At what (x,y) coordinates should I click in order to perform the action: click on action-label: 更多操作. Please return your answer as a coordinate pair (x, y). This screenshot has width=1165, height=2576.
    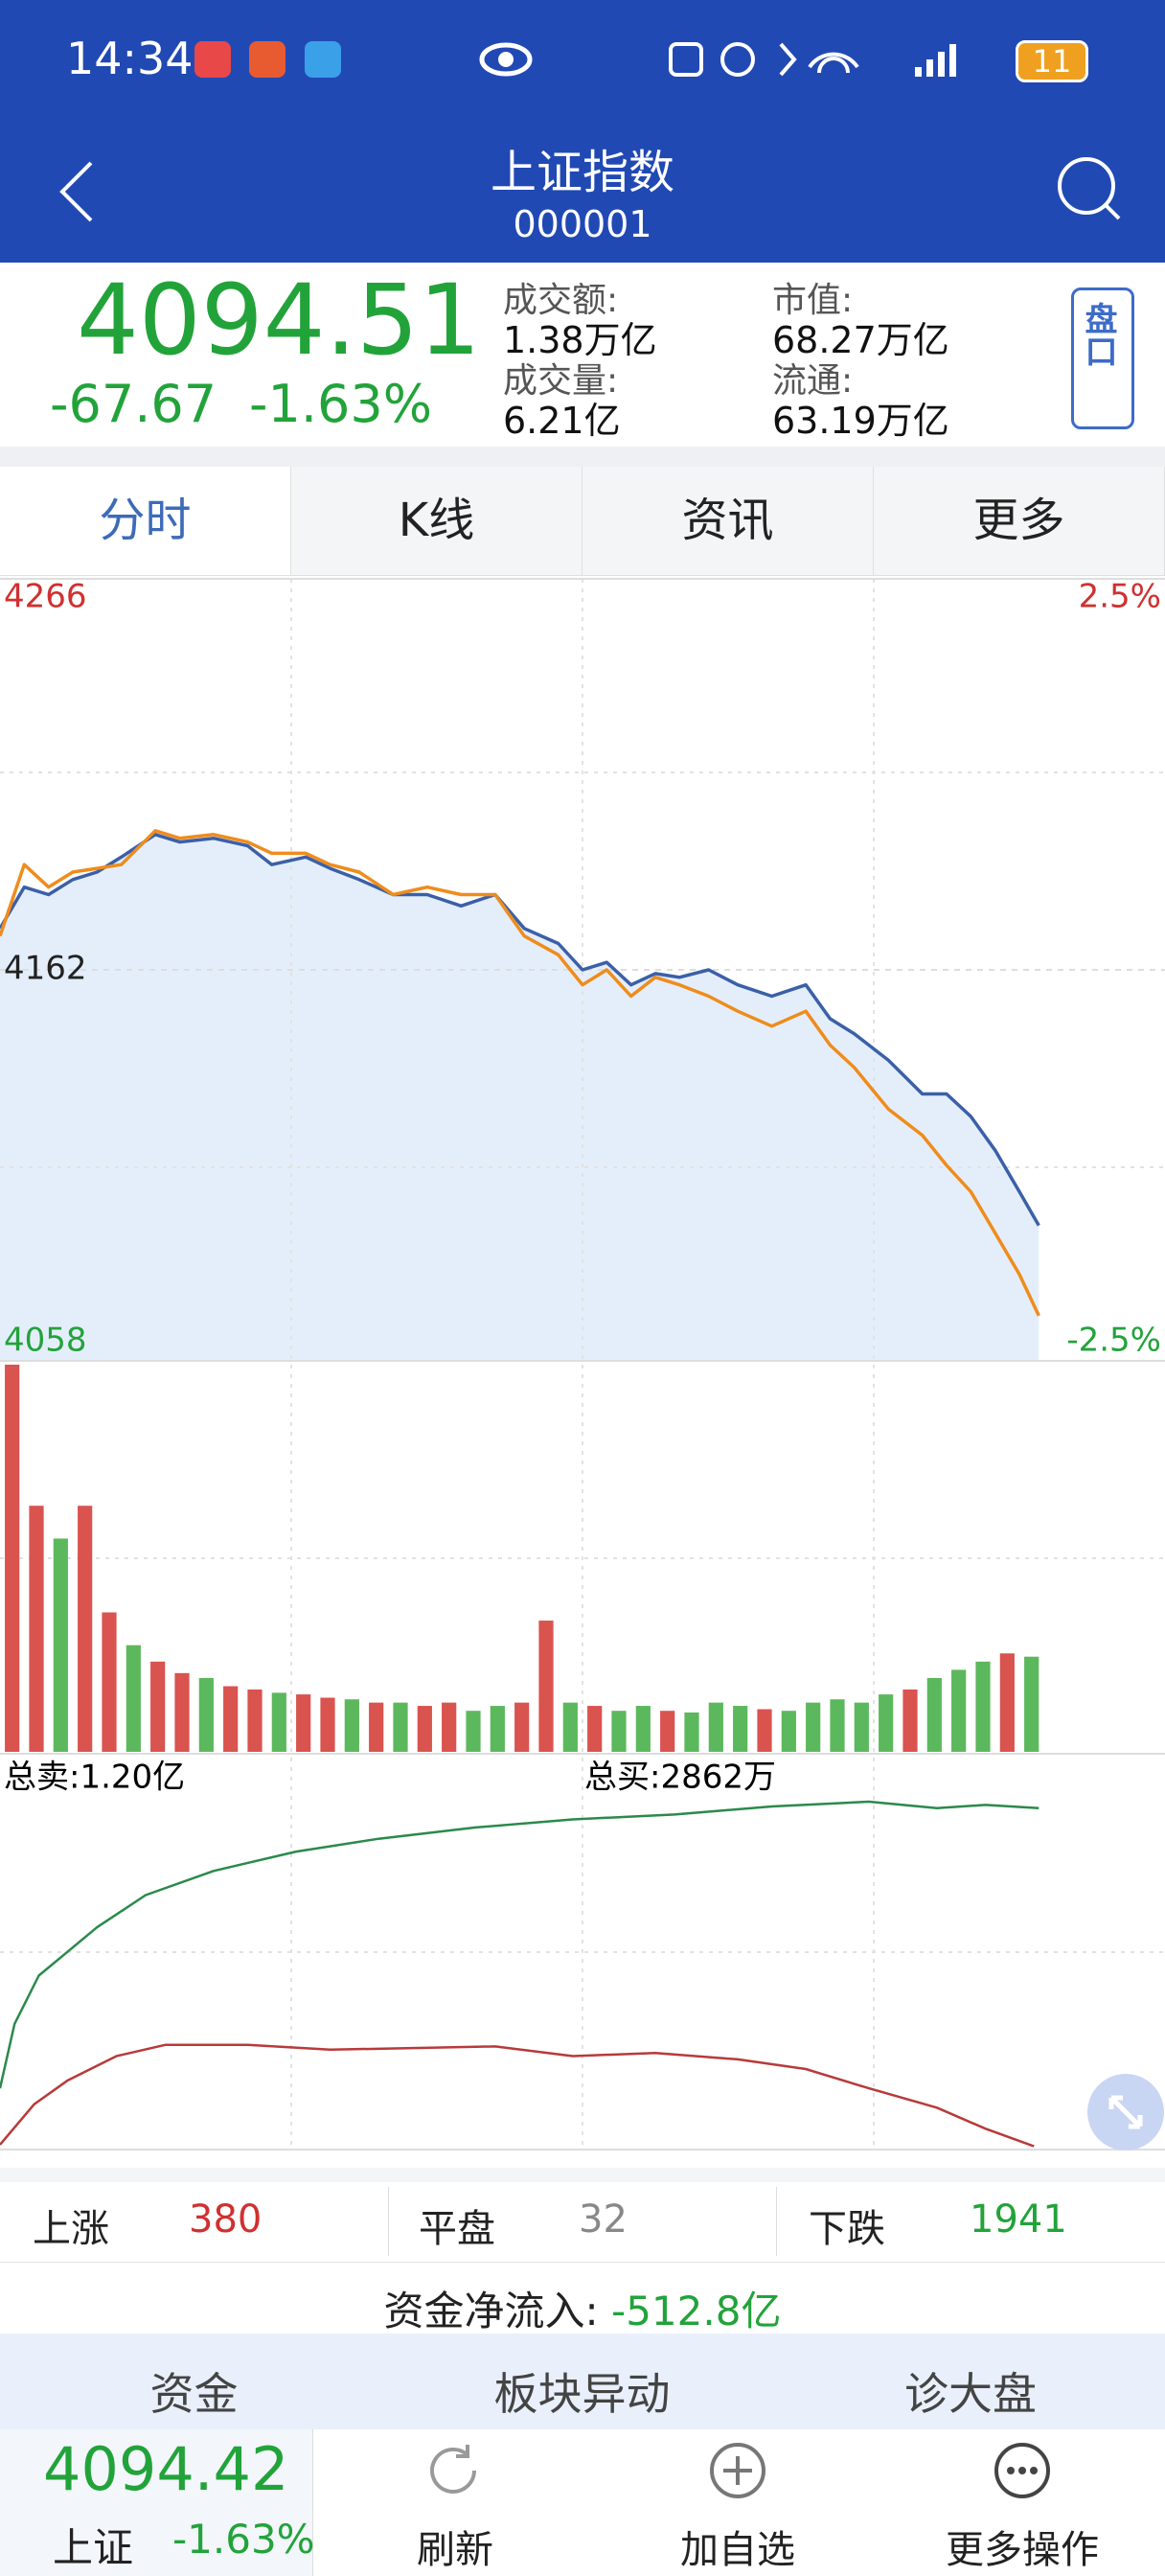
    Looking at the image, I should click on (1023, 2550).